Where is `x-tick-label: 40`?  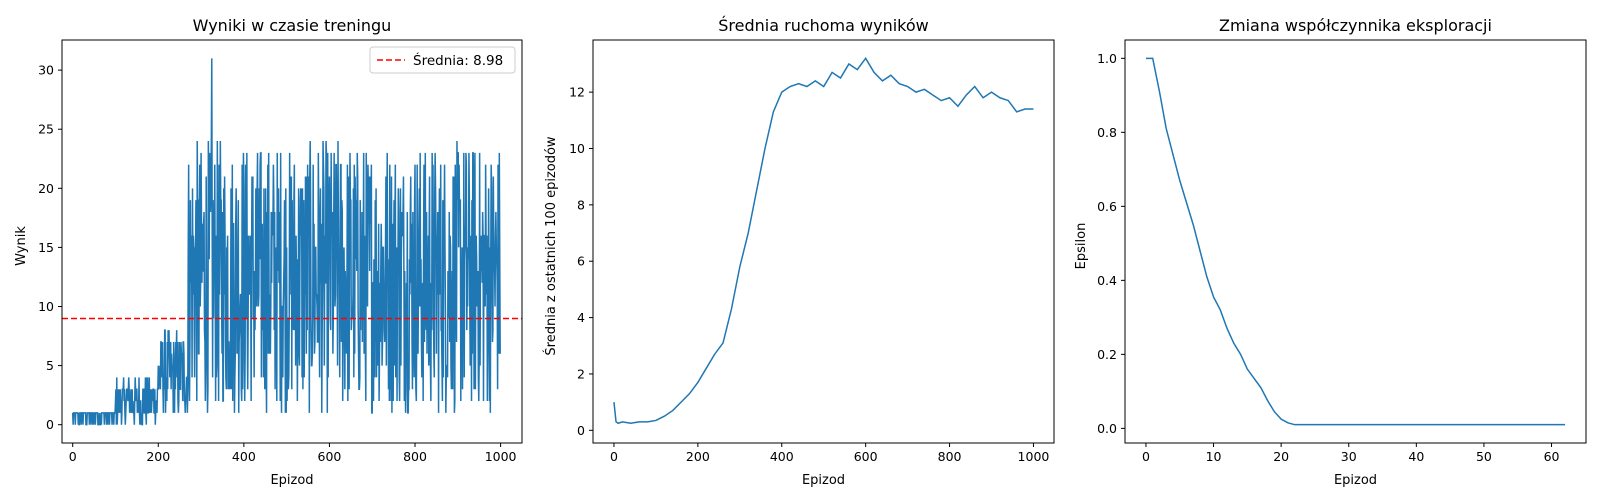
x-tick-label: 40 is located at coordinates (1416, 456).